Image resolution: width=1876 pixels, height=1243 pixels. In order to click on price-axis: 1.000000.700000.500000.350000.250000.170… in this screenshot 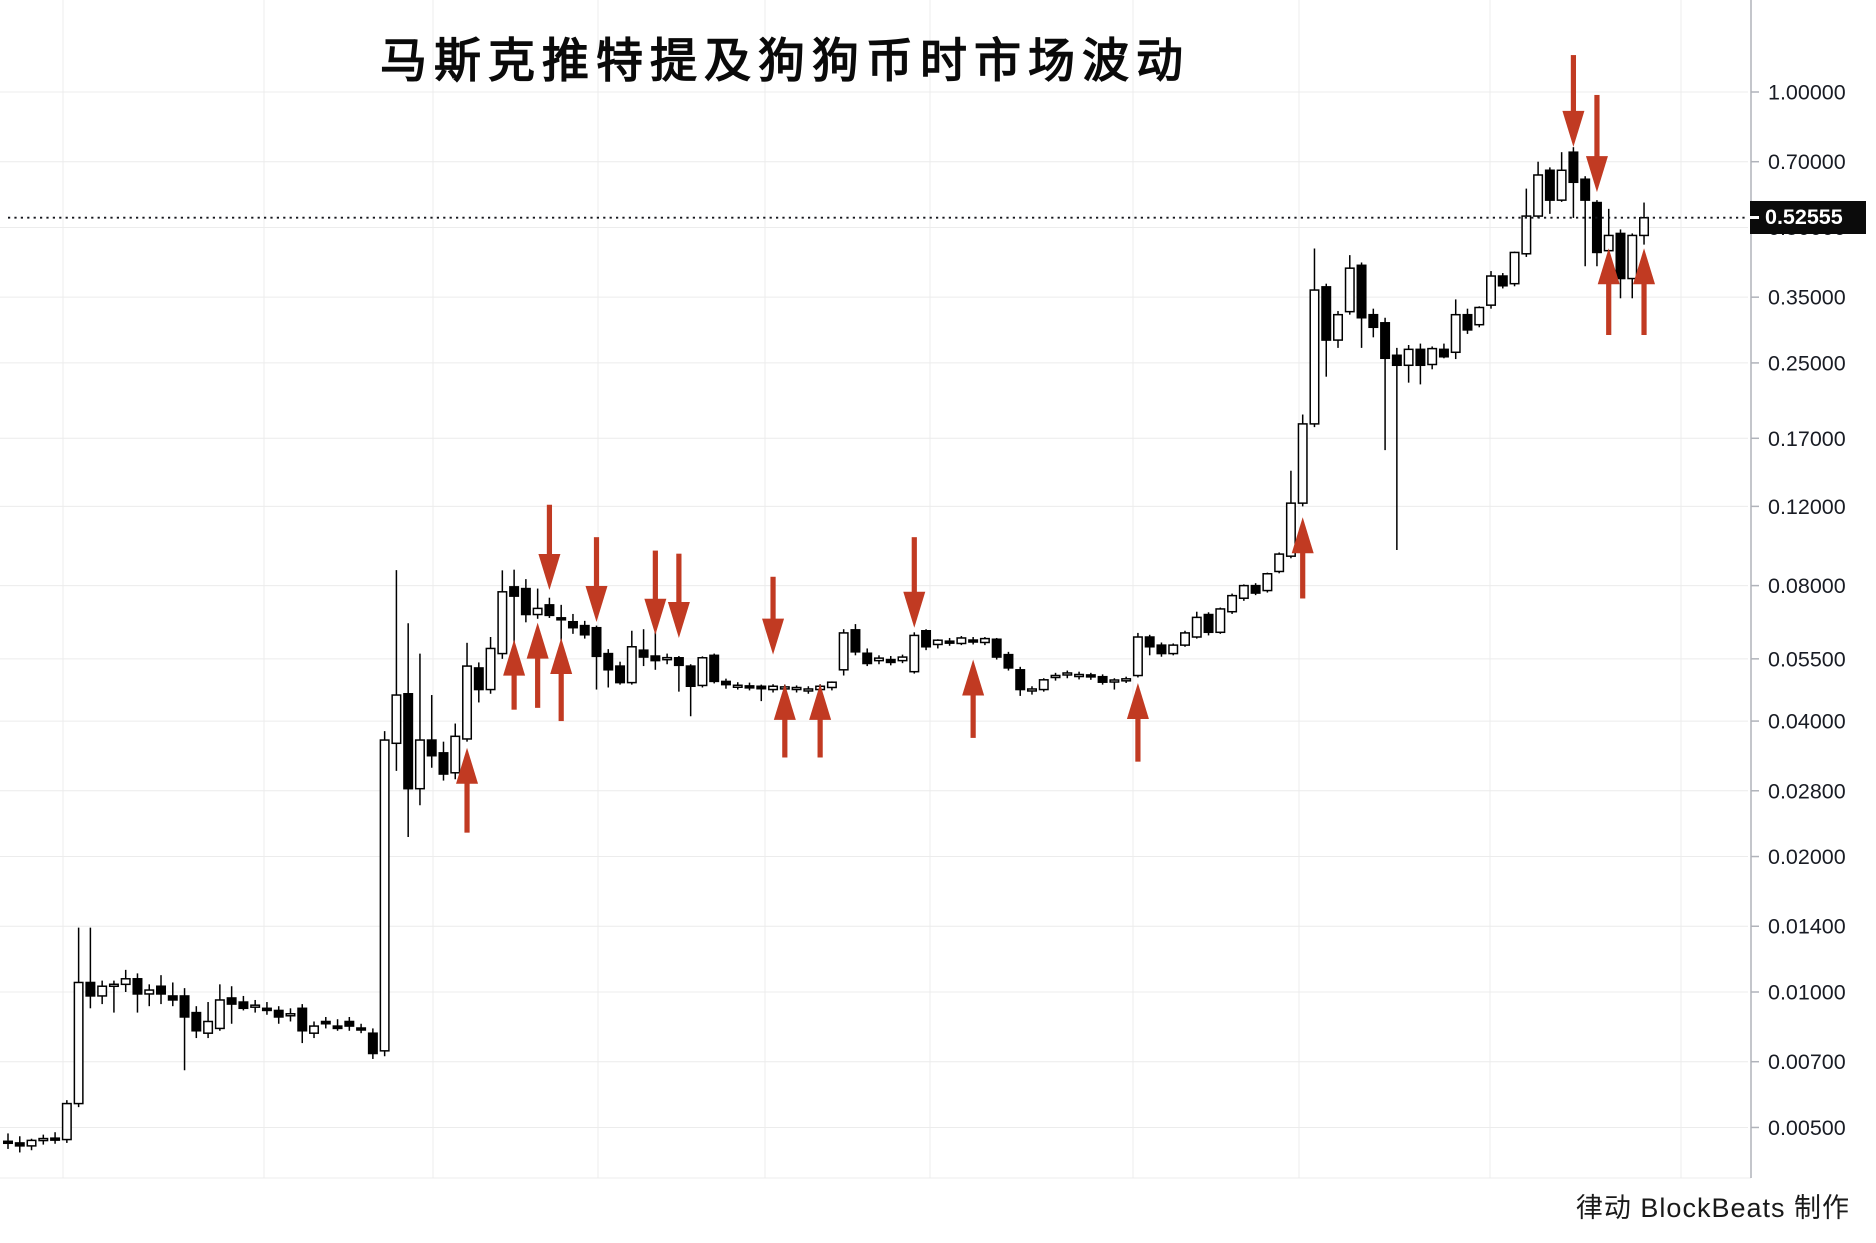, I will do `click(1798, 589)`.